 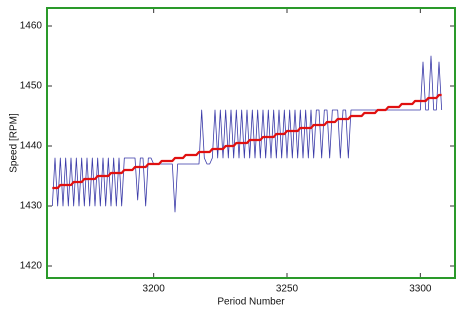 I want to click on y-axis-title: Speed [RPM], so click(x=14, y=143).